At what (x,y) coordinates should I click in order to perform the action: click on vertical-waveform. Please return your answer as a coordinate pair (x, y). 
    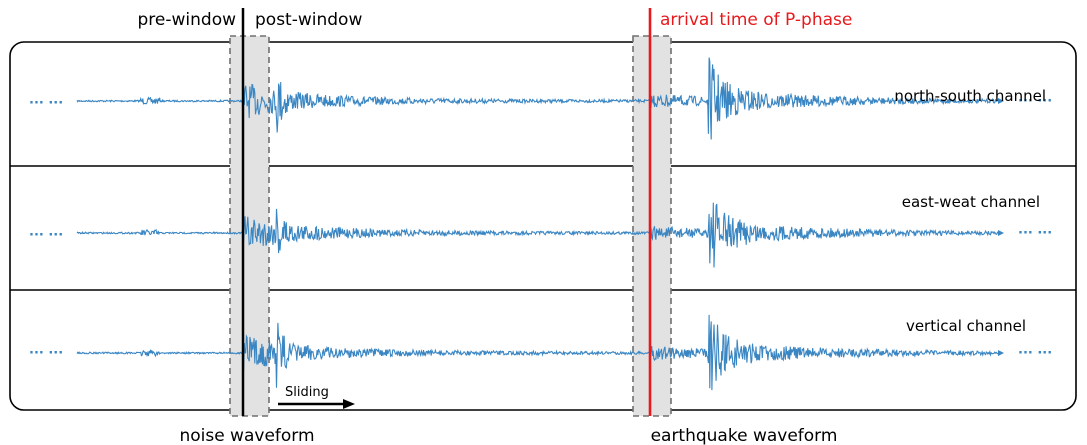
    Looking at the image, I should click on (538, 352).